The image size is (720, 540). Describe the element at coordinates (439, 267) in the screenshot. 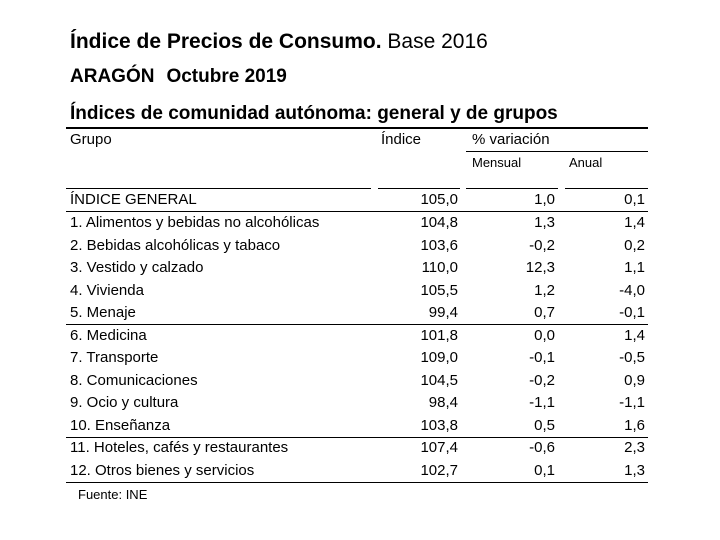

I see `row-indice: 110,0` at that location.